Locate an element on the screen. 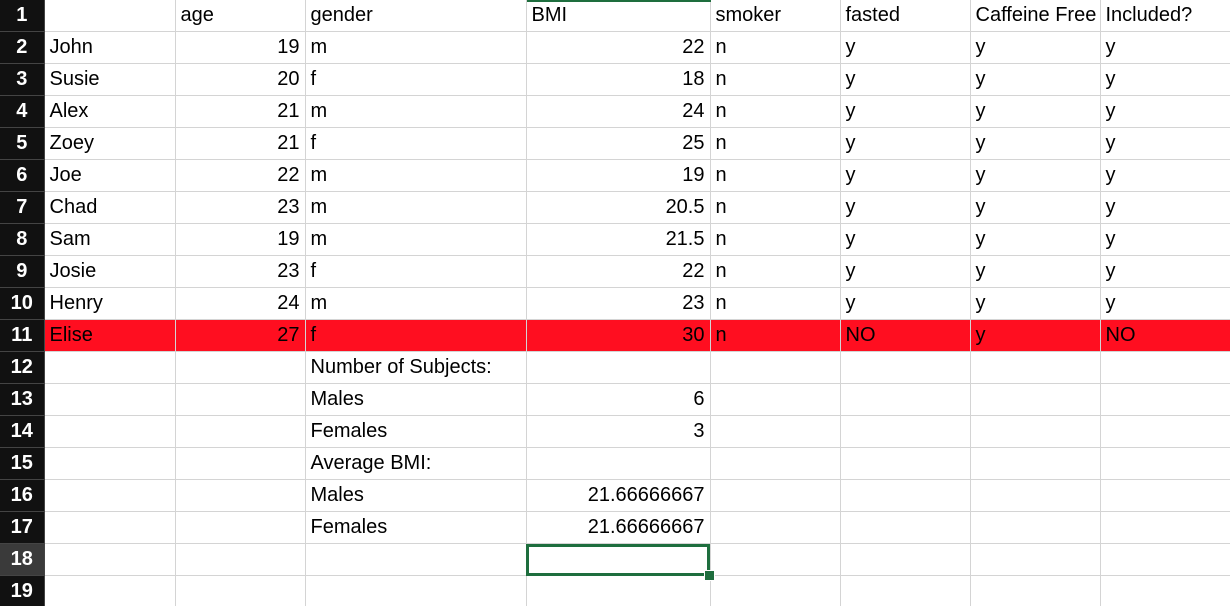 The height and width of the screenshot is (606, 1230). row-header: 9 is located at coordinates (22, 271).